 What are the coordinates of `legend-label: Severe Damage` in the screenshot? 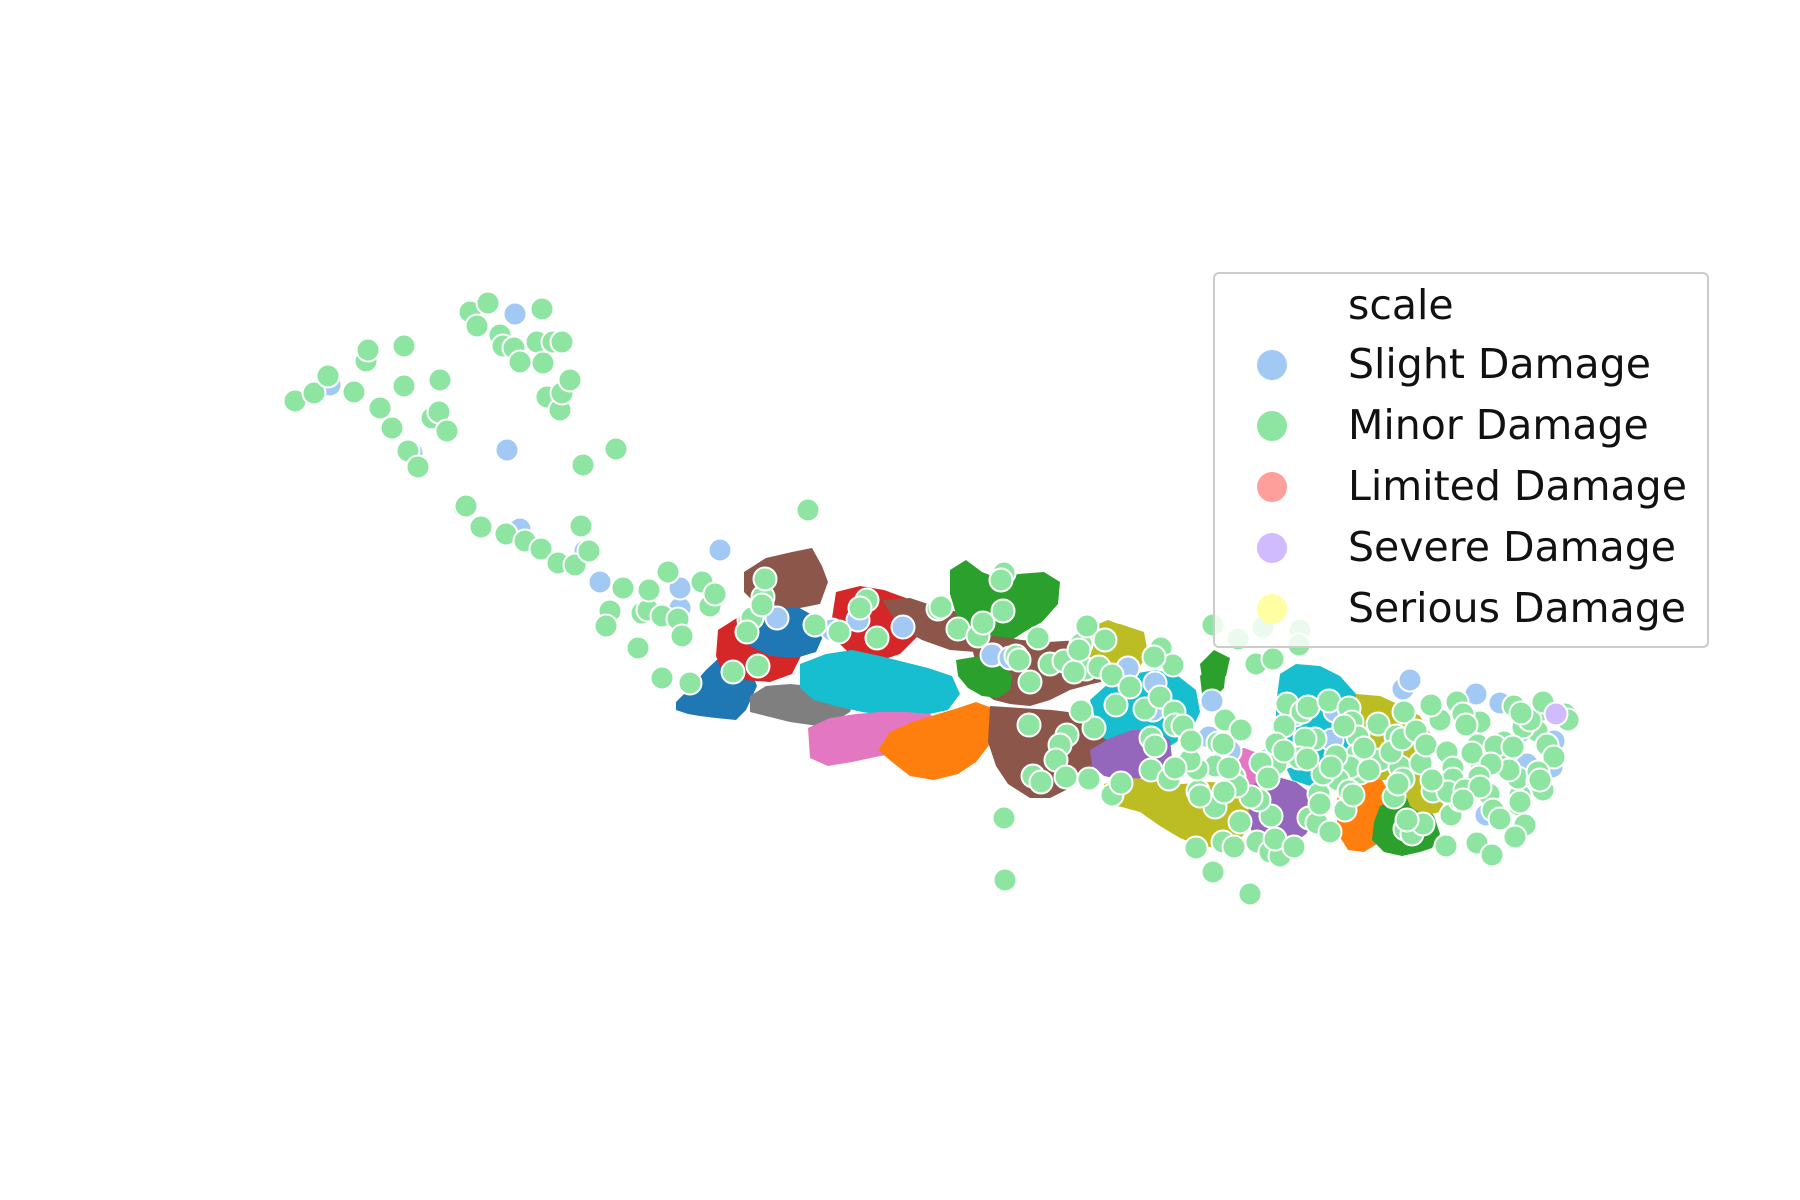 It's located at (1512, 547).